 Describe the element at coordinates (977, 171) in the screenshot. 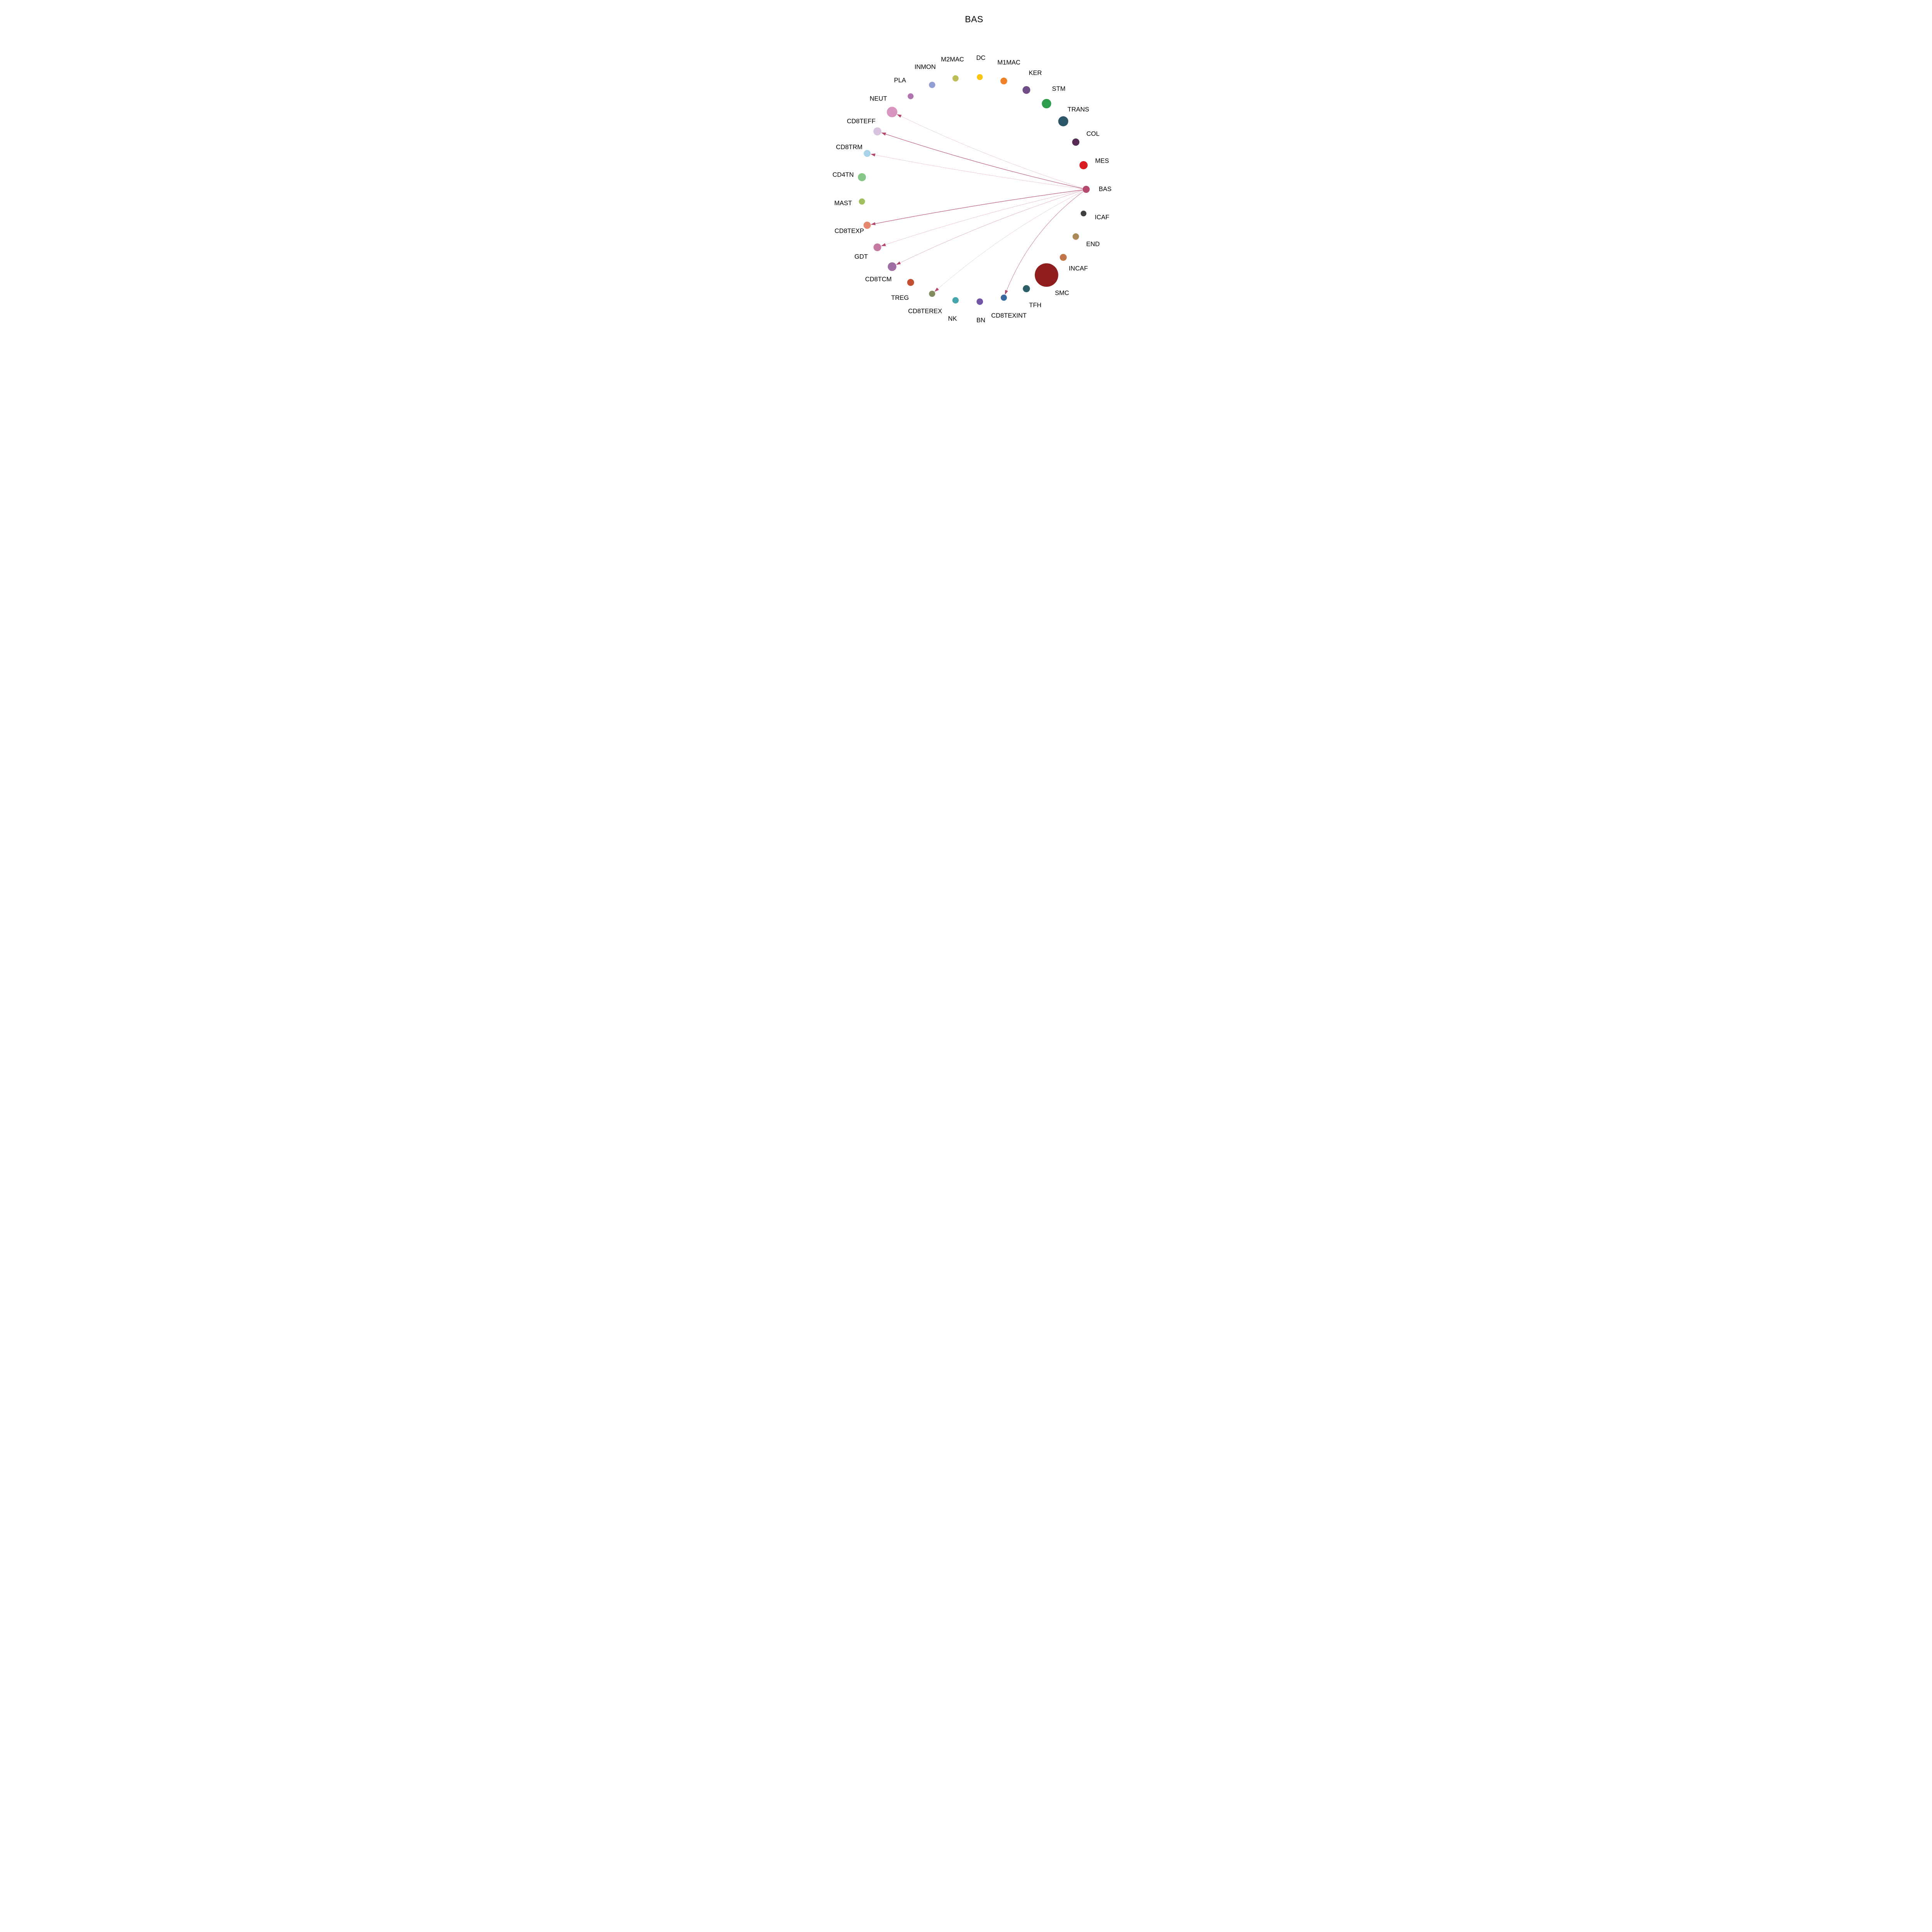

I see `edge-bas-cd8trm` at that location.